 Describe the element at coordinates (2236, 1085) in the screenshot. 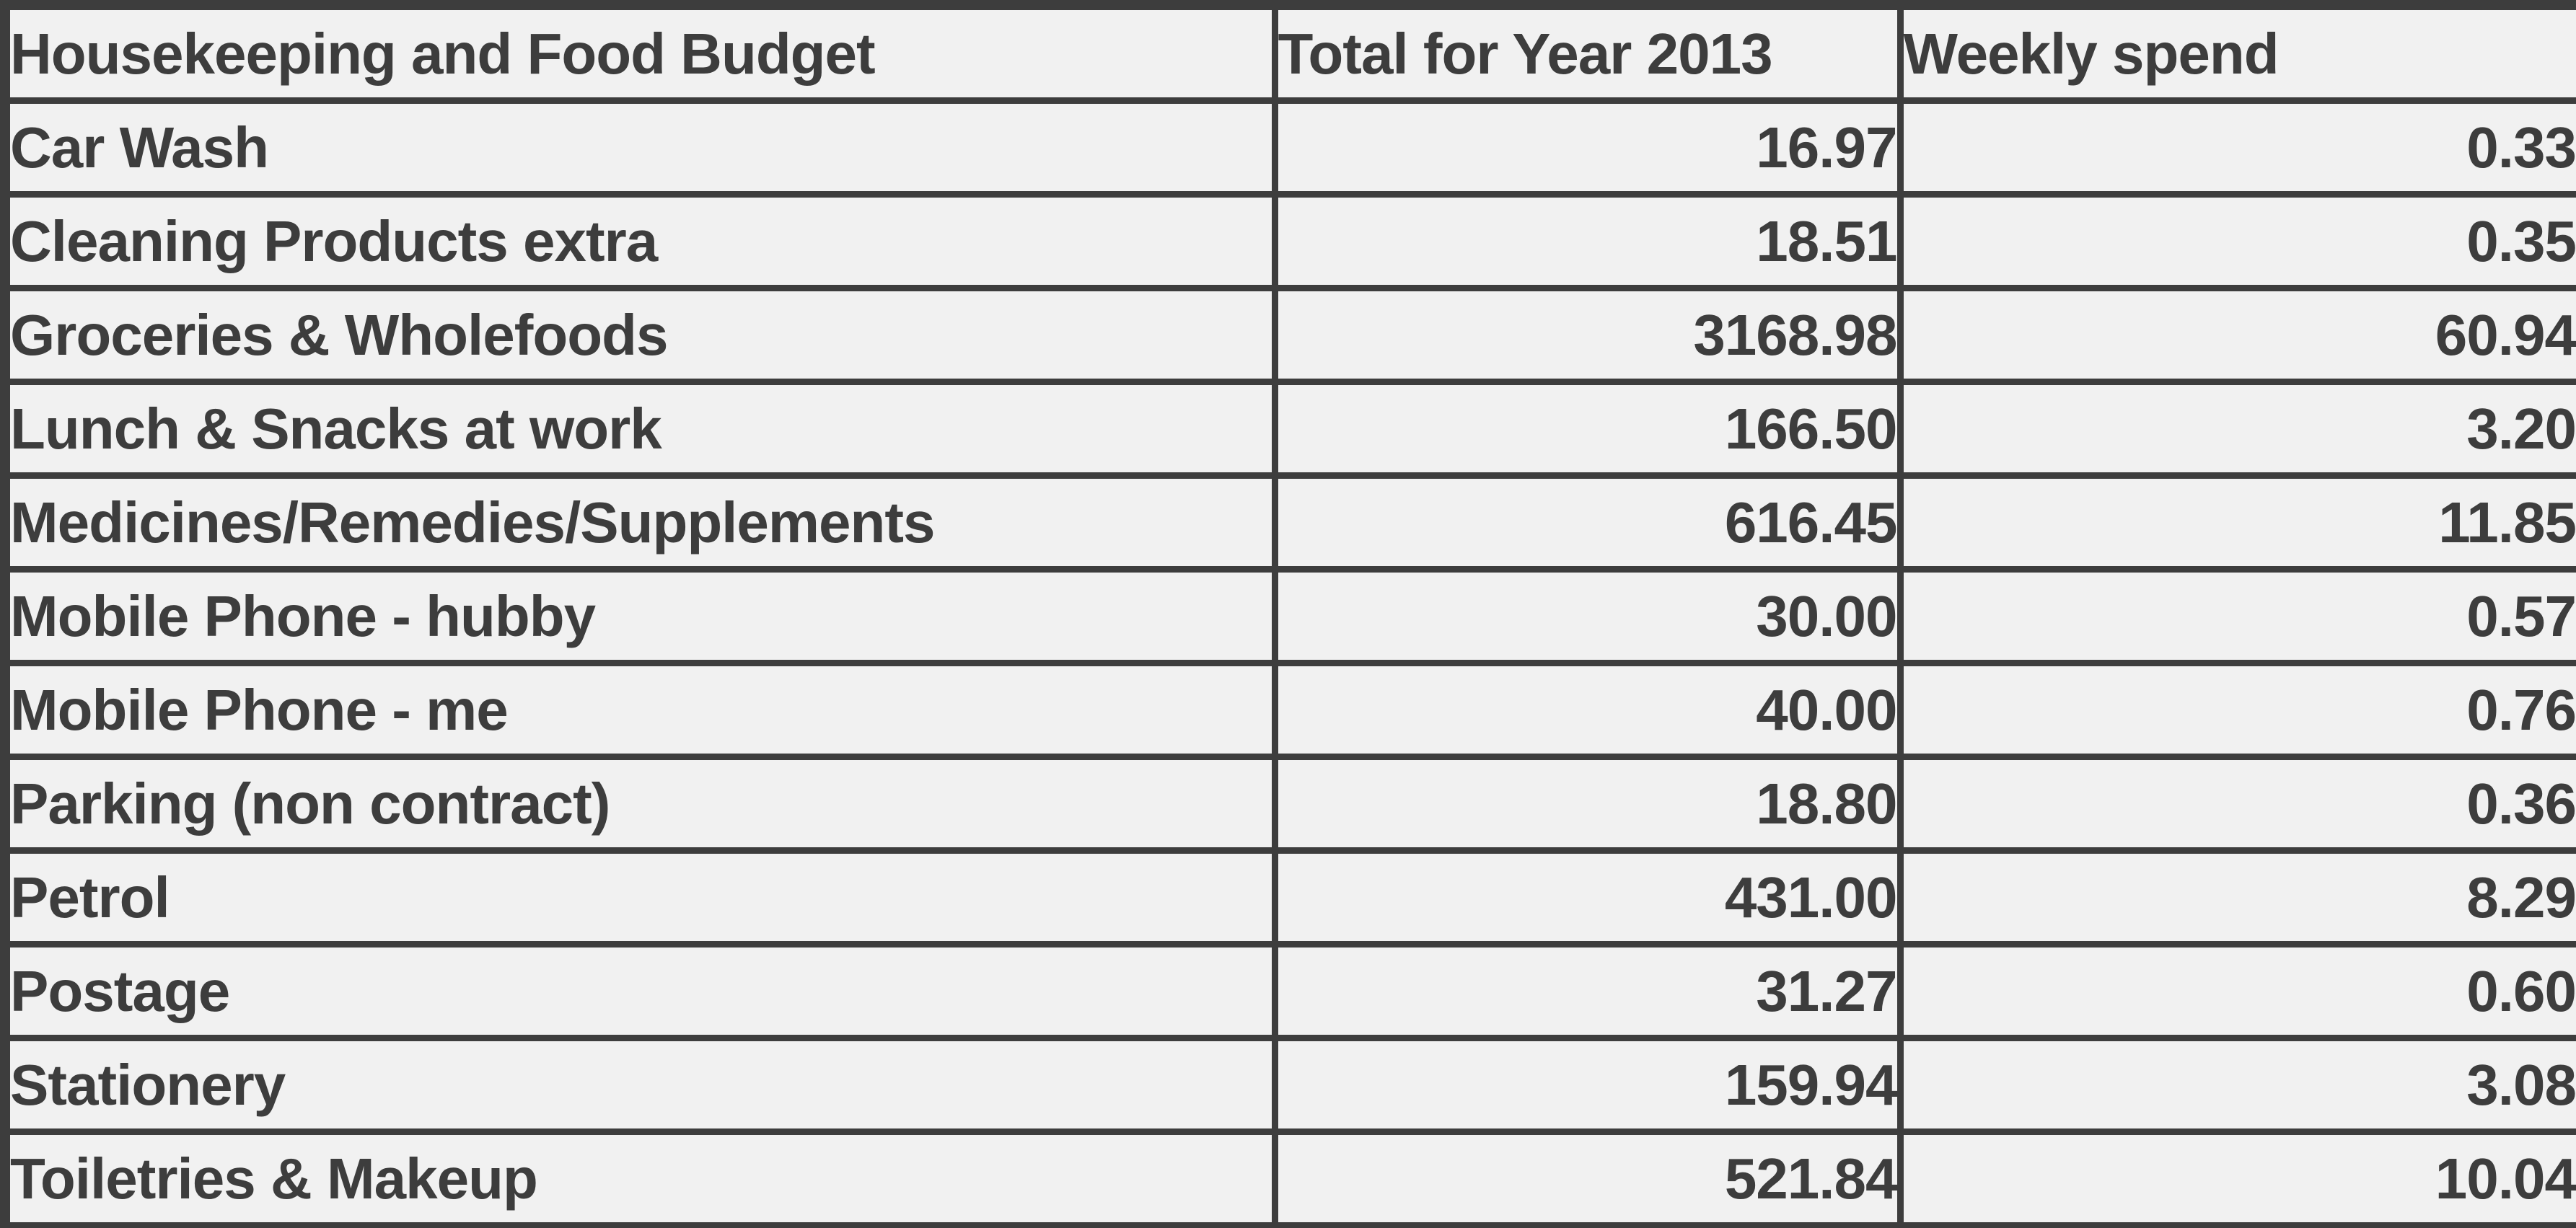

I see `weekly-spend-cell: 3.08` at that location.